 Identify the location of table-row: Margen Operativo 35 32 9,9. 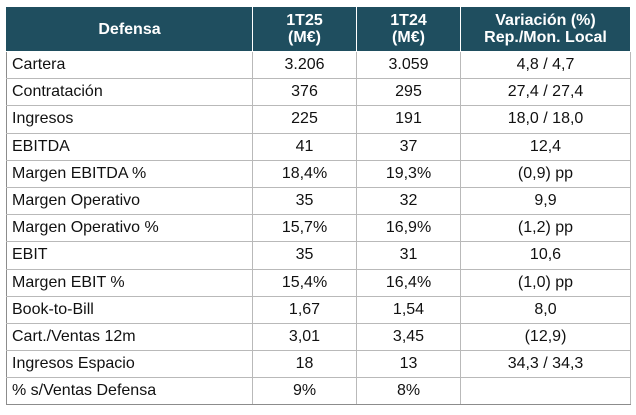
(318, 201).